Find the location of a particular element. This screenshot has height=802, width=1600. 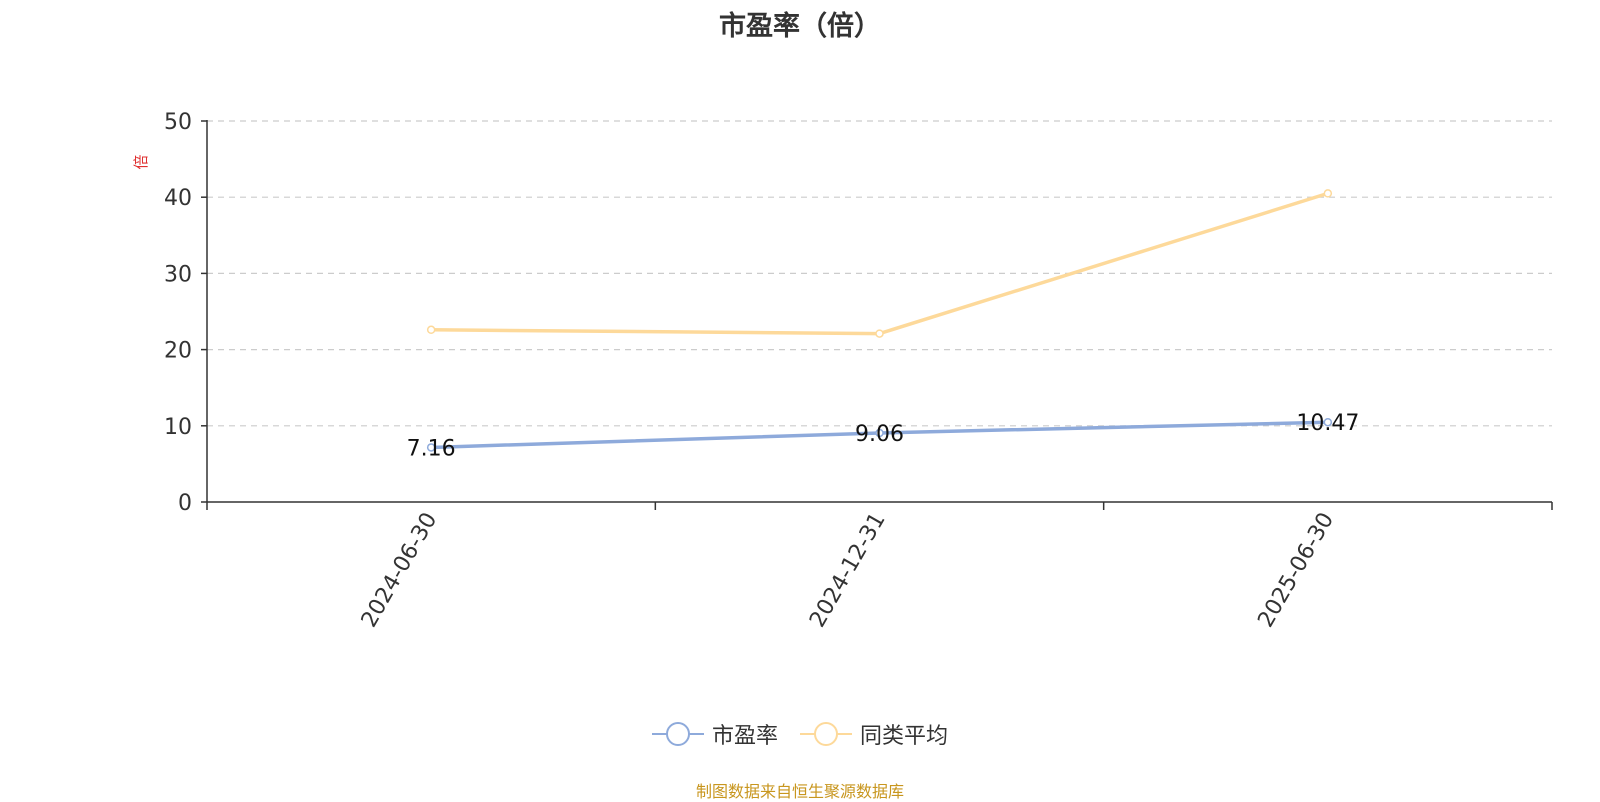

y-tick-label: 20 is located at coordinates (178, 351).